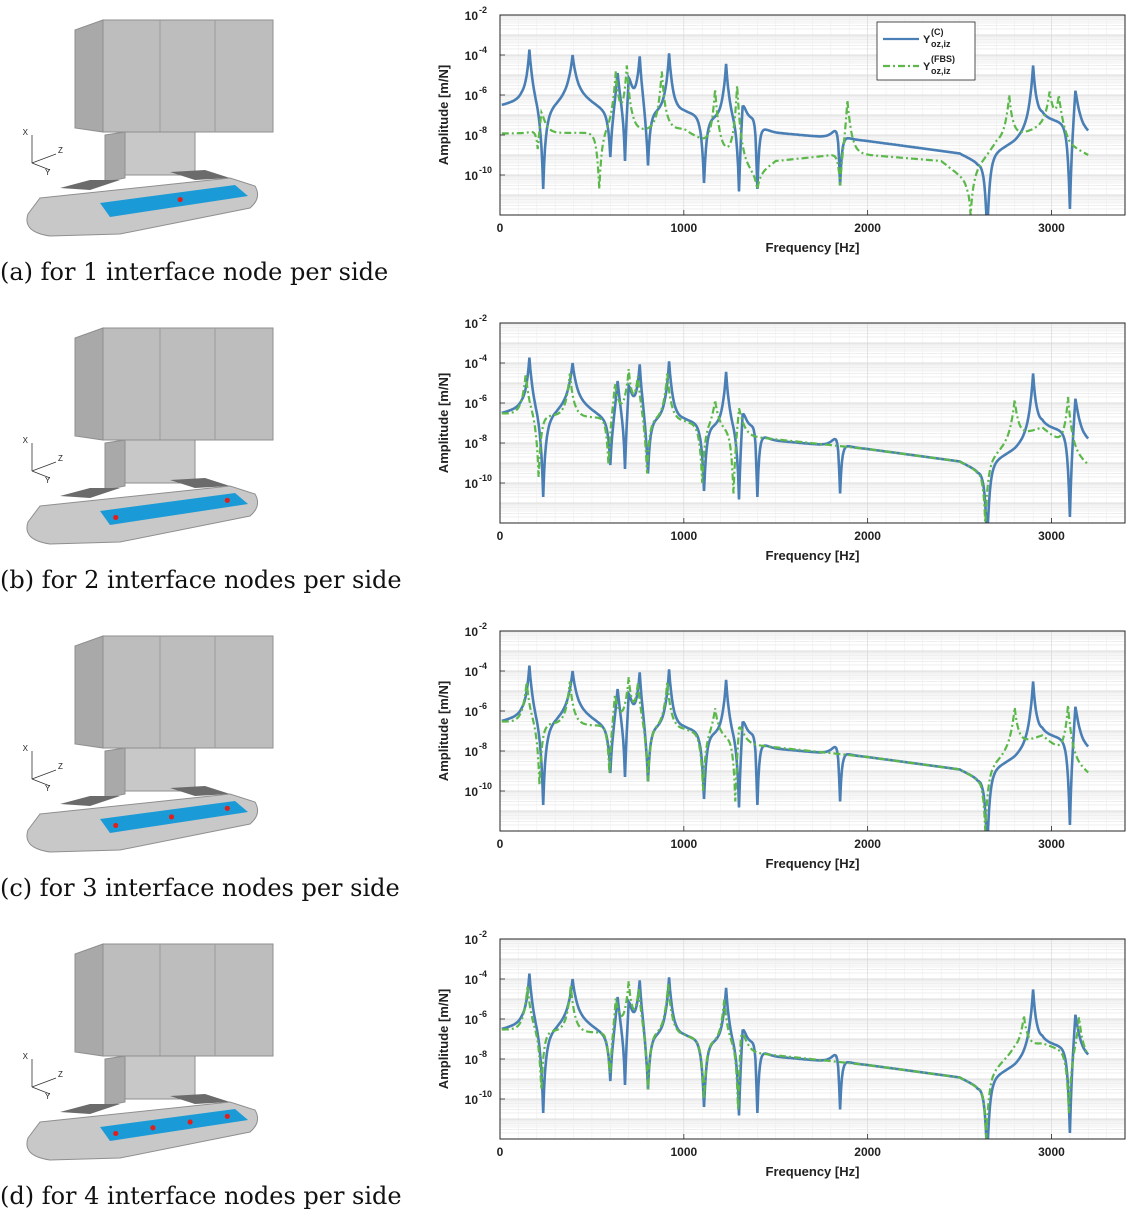  What do you see at coordinates (937, 32) in the screenshot?
I see `legend-label-sup: (C)` at bounding box center [937, 32].